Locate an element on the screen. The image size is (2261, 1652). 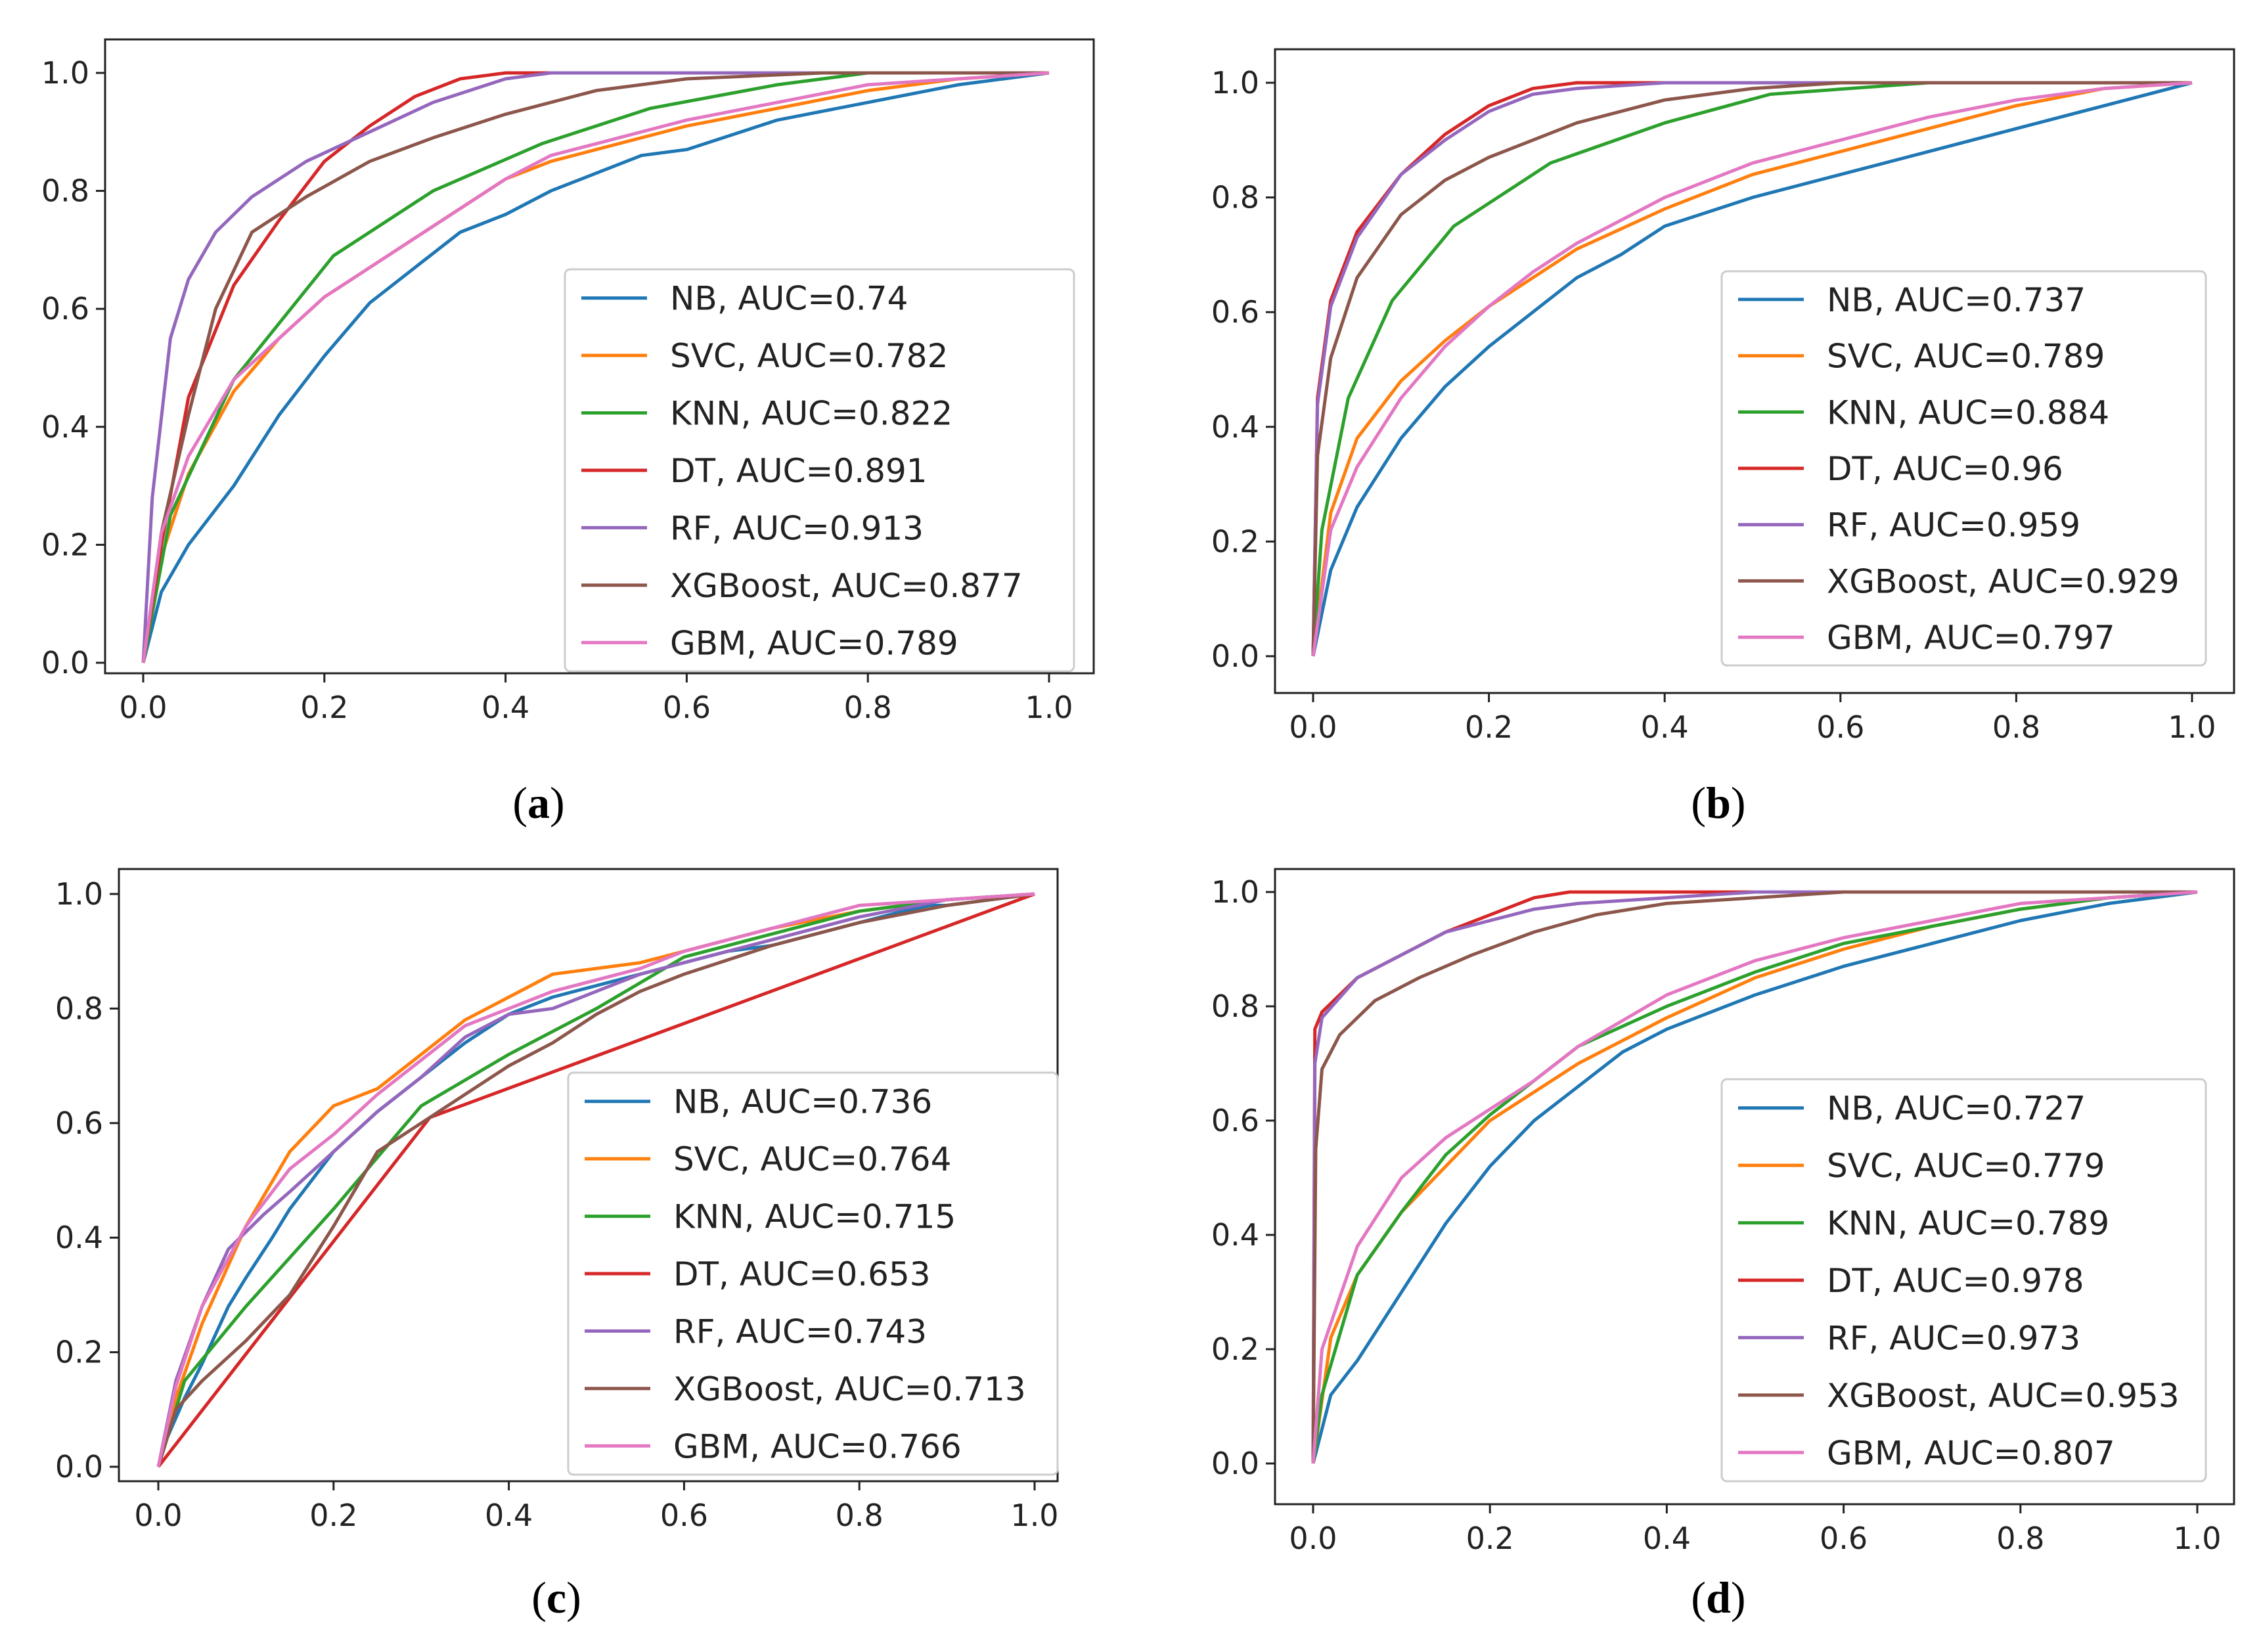
legend-label-xgboost: XGBoost, AUC=0.713 is located at coordinates (849, 1389).